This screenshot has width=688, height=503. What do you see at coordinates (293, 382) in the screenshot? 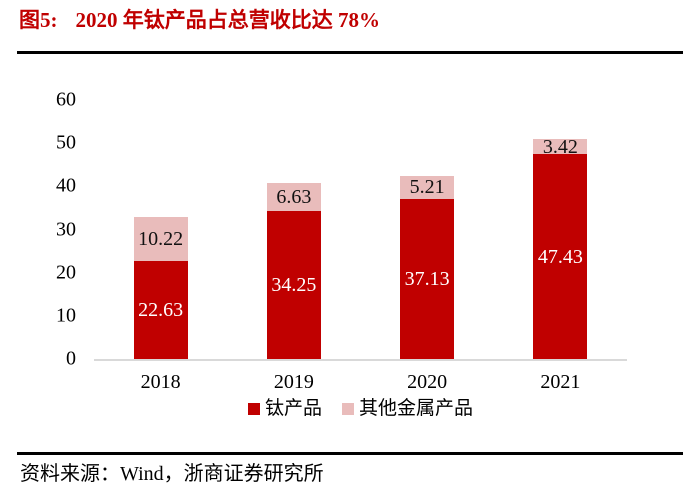
I see `x-axis-category-label: 2019` at bounding box center [293, 382].